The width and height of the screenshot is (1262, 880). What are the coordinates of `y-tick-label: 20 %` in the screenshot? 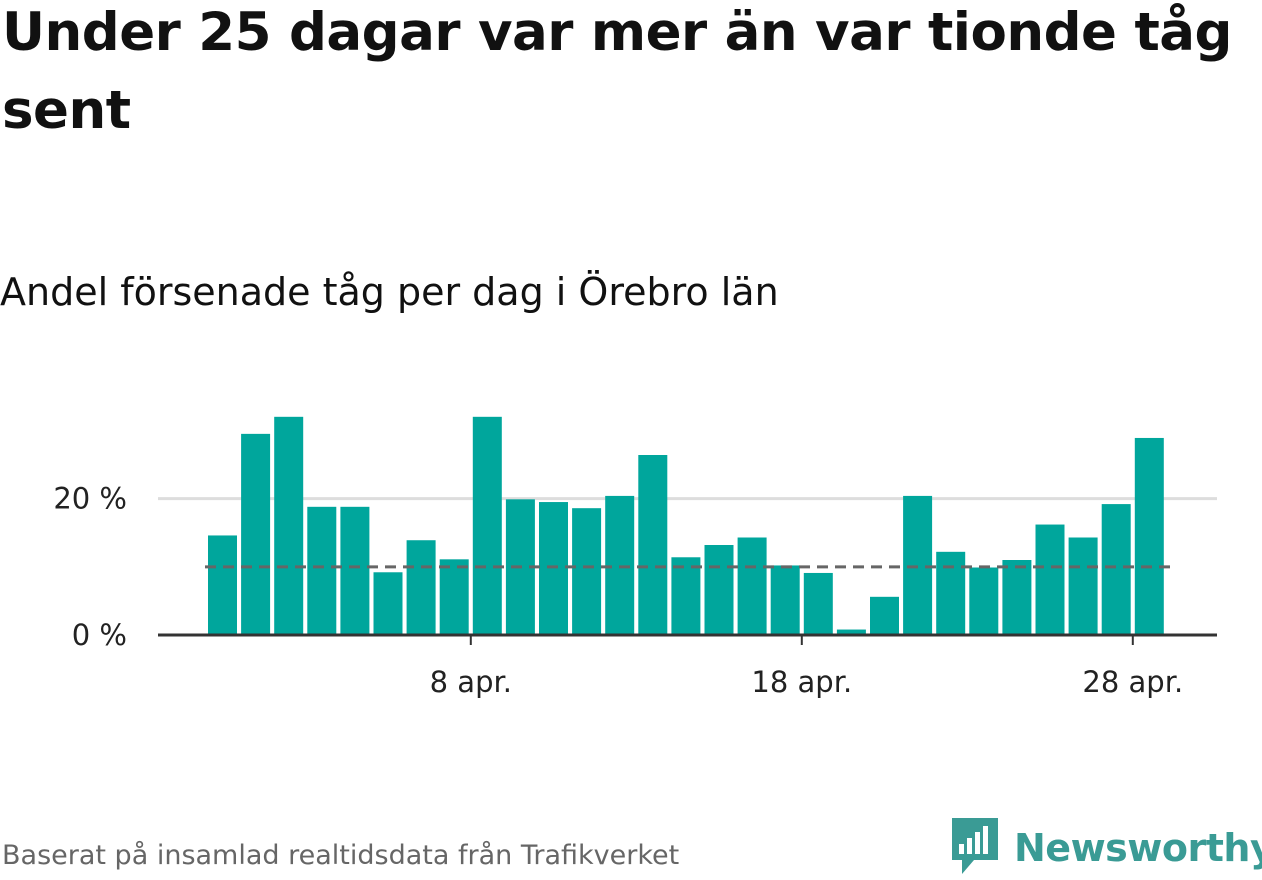 It's located at (90, 499).